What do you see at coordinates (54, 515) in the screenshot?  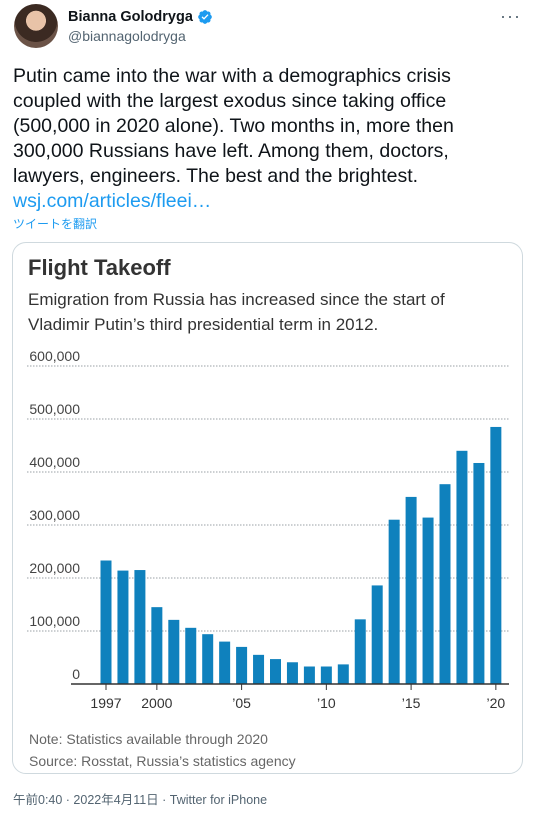 I see `y-tick-label: 300,000` at bounding box center [54, 515].